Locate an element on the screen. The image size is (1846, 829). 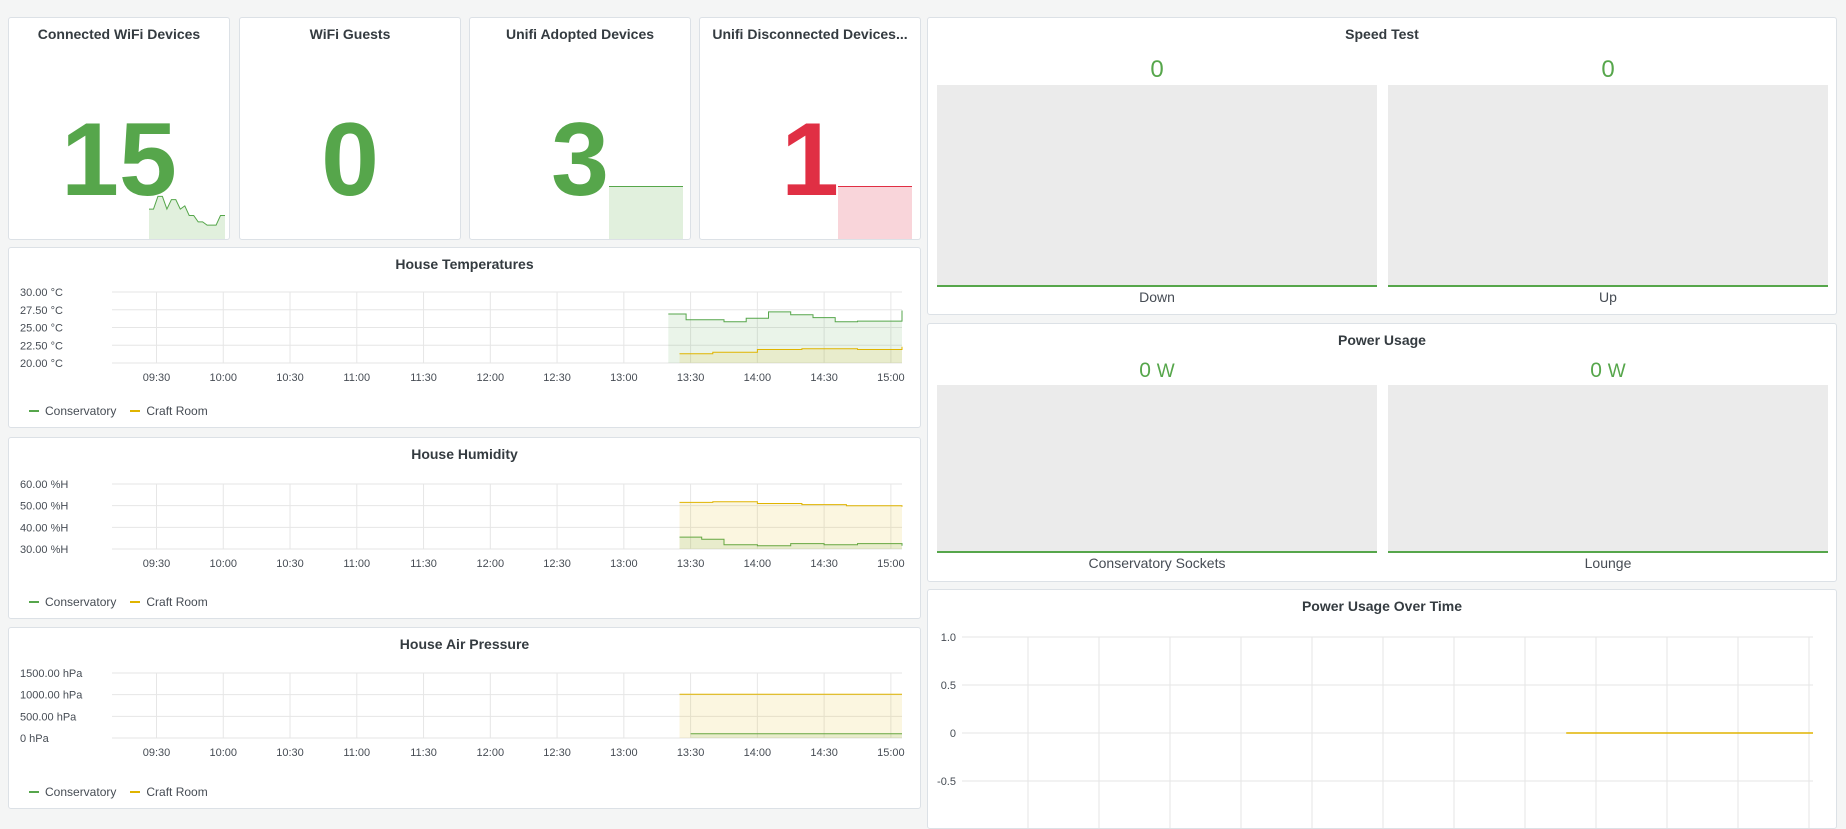
y-tick-label: 60.00 %H is located at coordinates (44, 485).